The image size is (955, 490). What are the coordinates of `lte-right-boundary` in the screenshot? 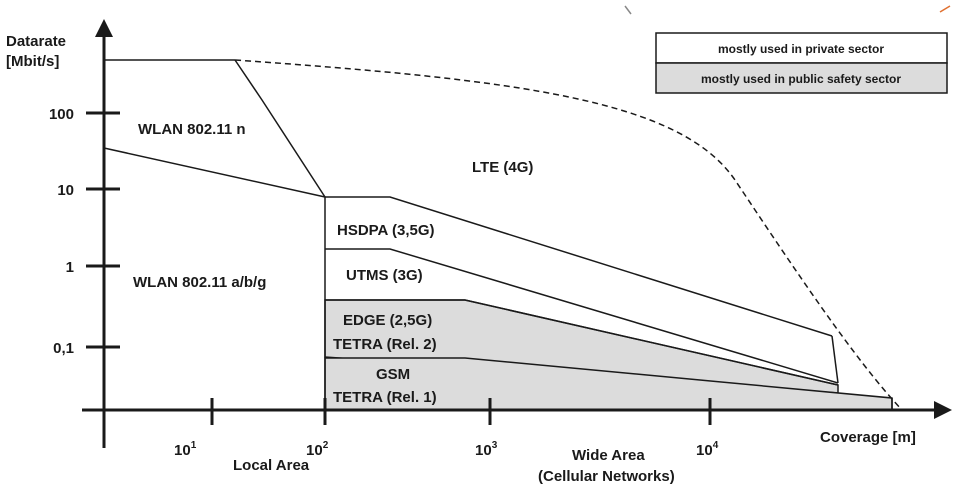 It's located at (835, 359).